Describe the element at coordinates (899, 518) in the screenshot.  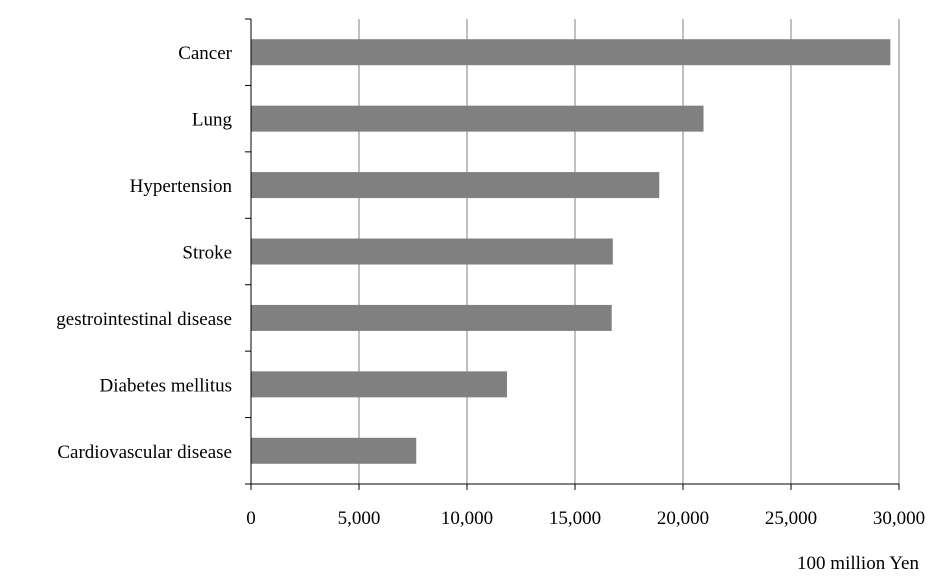
I see `x-tick-label: 30,000` at that location.